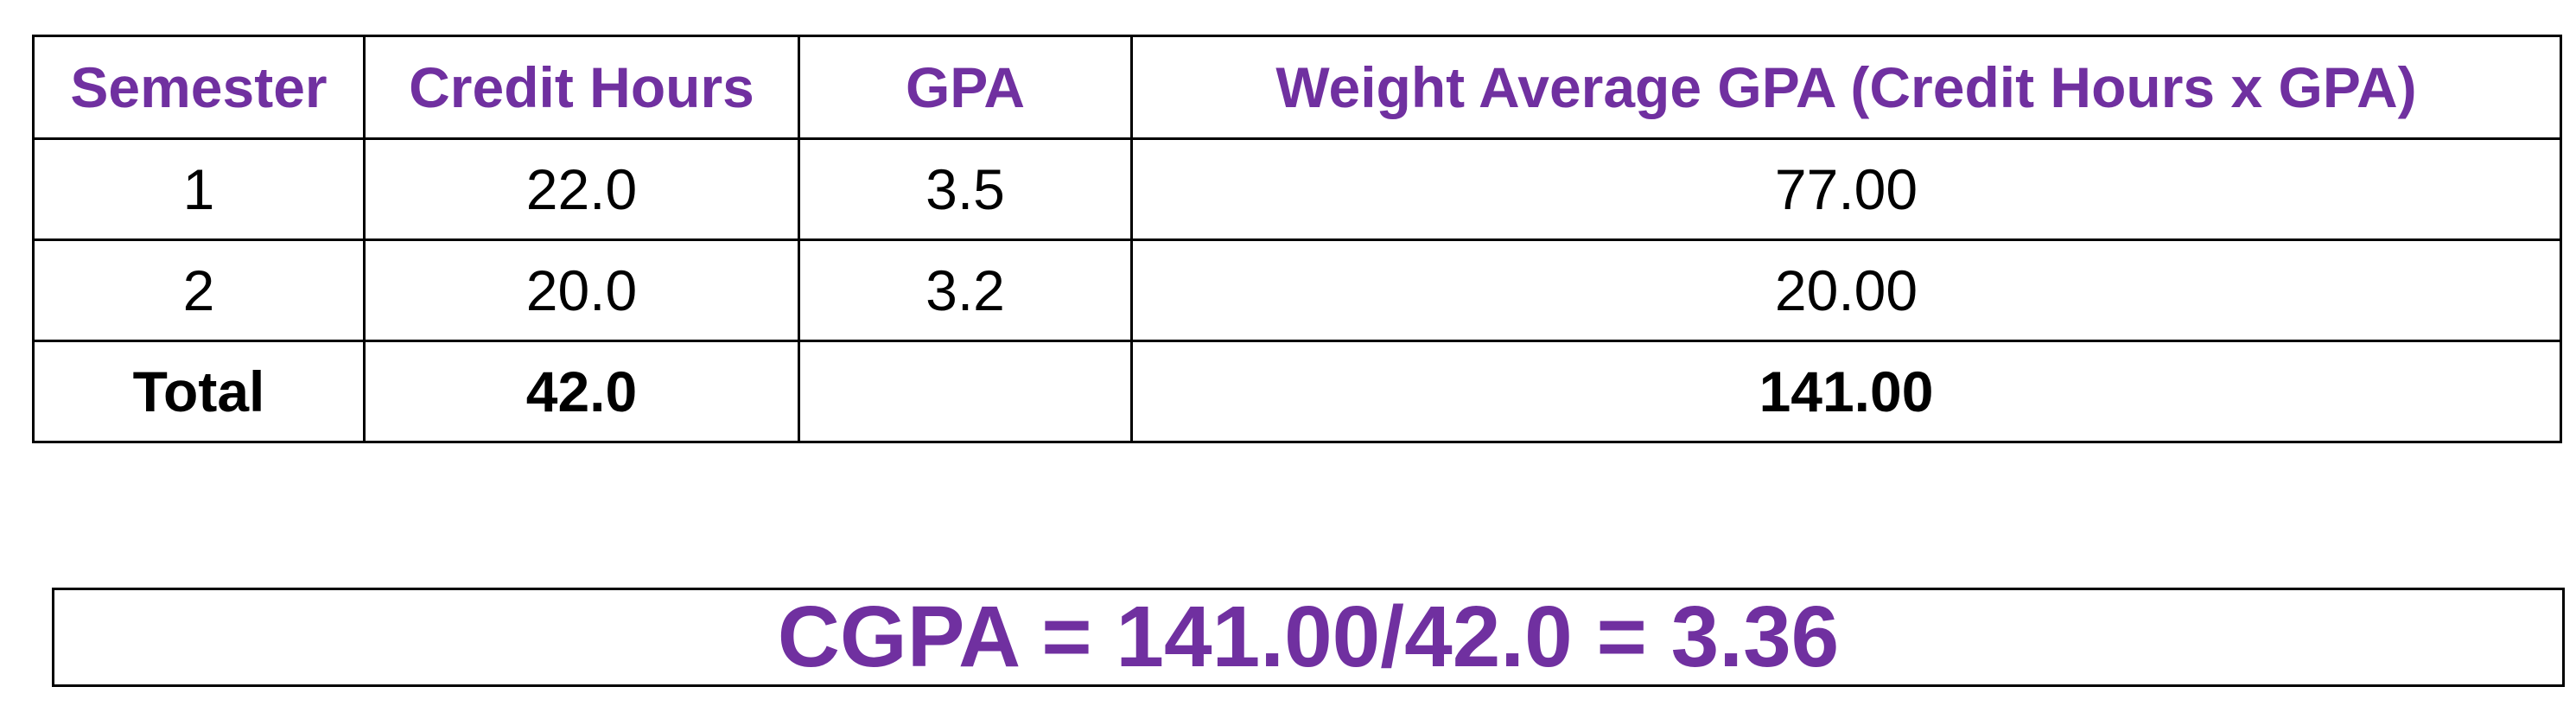  What do you see at coordinates (1846, 391) in the screenshot?
I see `total-weight-average: 141.00` at bounding box center [1846, 391].